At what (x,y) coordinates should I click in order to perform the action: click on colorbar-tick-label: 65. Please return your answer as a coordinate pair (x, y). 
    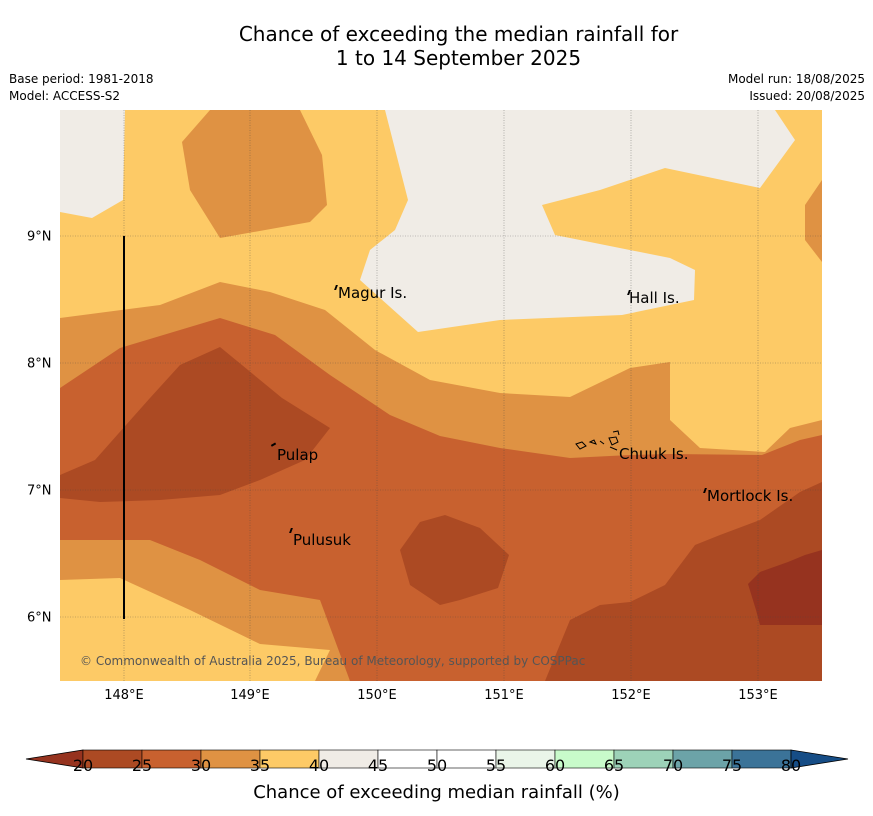
    Looking at the image, I should click on (614, 765).